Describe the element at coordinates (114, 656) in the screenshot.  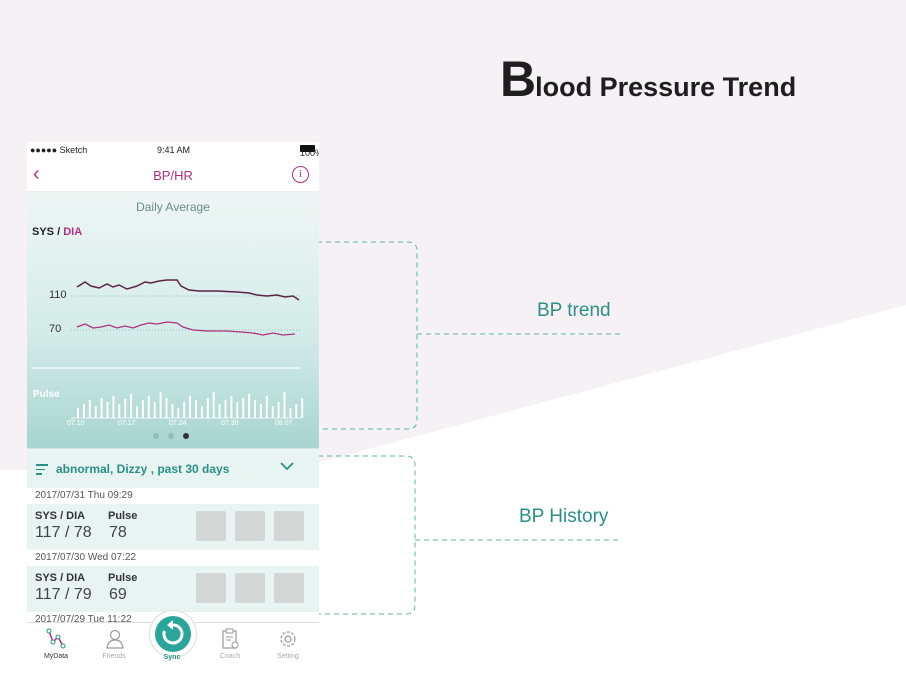
I see `tab-label: Friends` at that location.